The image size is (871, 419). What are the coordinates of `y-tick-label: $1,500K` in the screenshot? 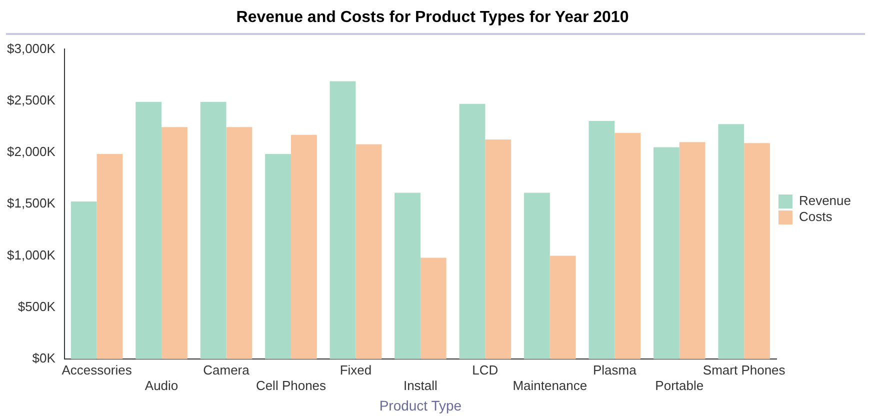 It's located at (31, 203).